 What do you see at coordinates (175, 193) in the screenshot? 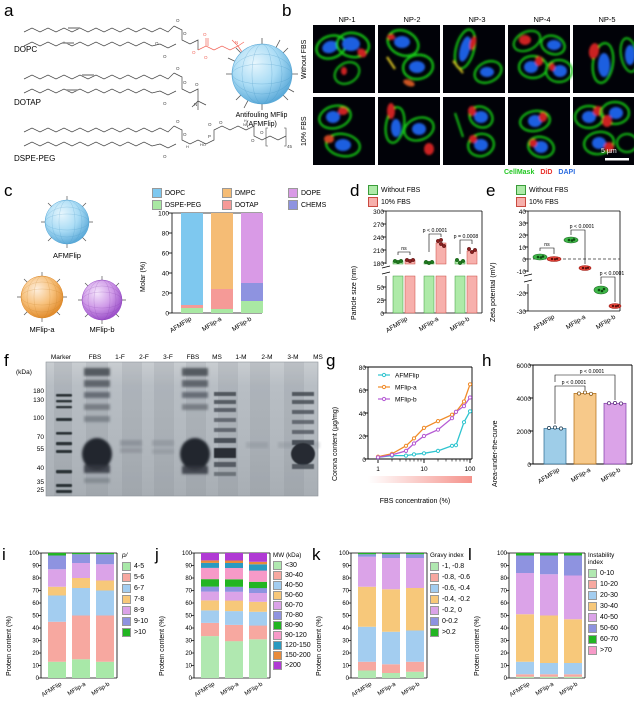
I see `legend-label-dopc: DOPC` at bounding box center [175, 193].